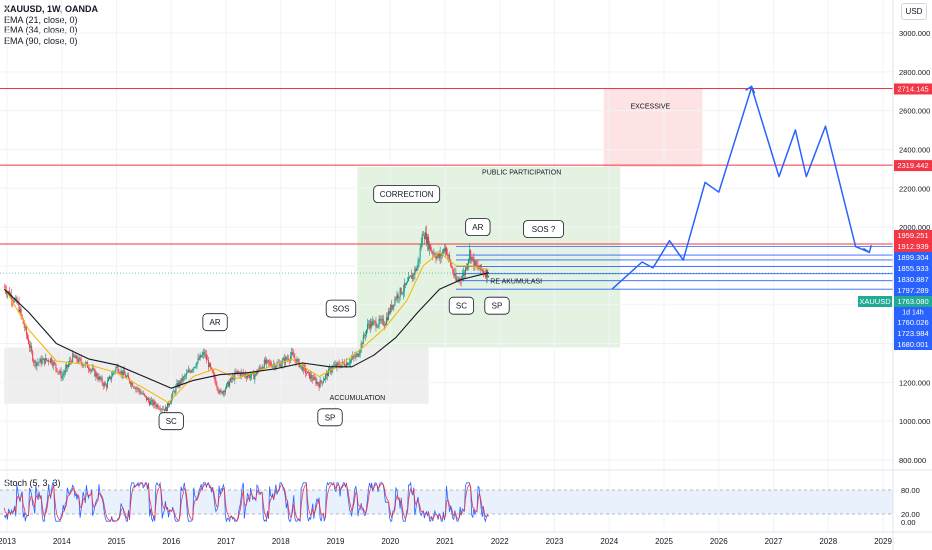 This screenshot has width=932, height=550. Describe the element at coordinates (914, 421) in the screenshot. I see `y-tick-1: 1000.000` at that location.